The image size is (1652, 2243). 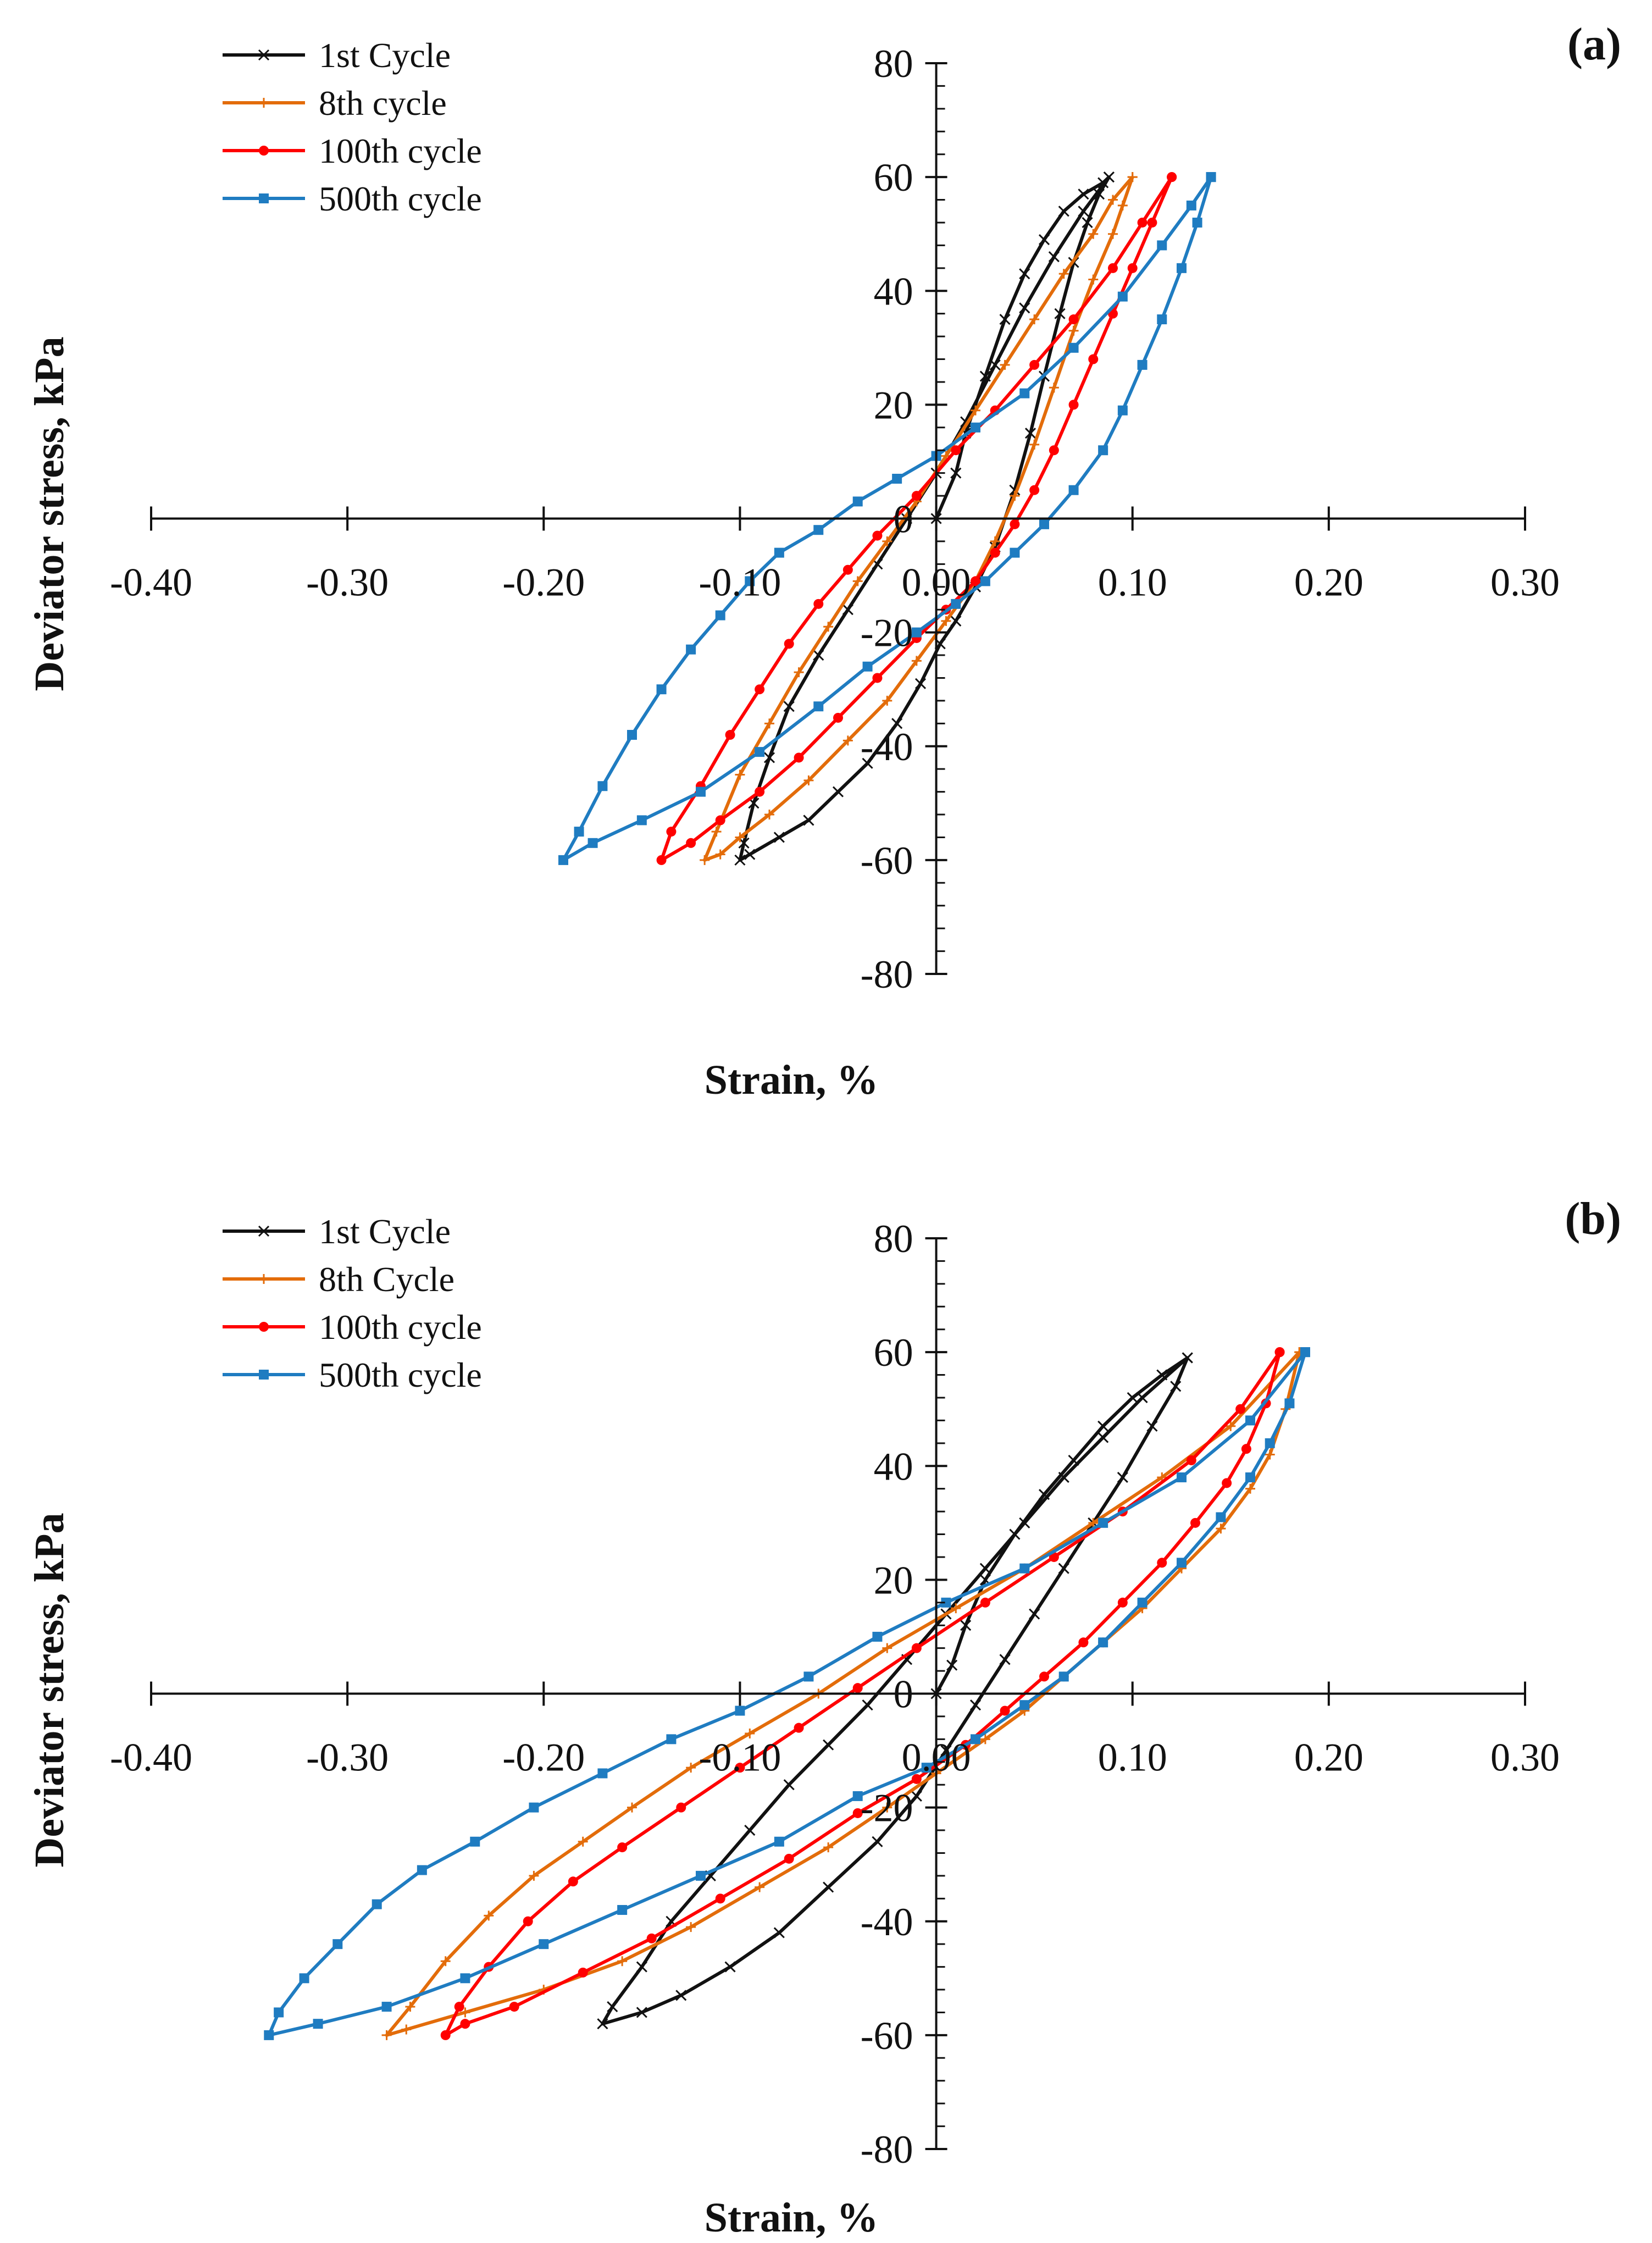 What do you see at coordinates (352, 1327) in the screenshot?
I see `legend-item-100th-cycle: 100th cycle` at bounding box center [352, 1327].